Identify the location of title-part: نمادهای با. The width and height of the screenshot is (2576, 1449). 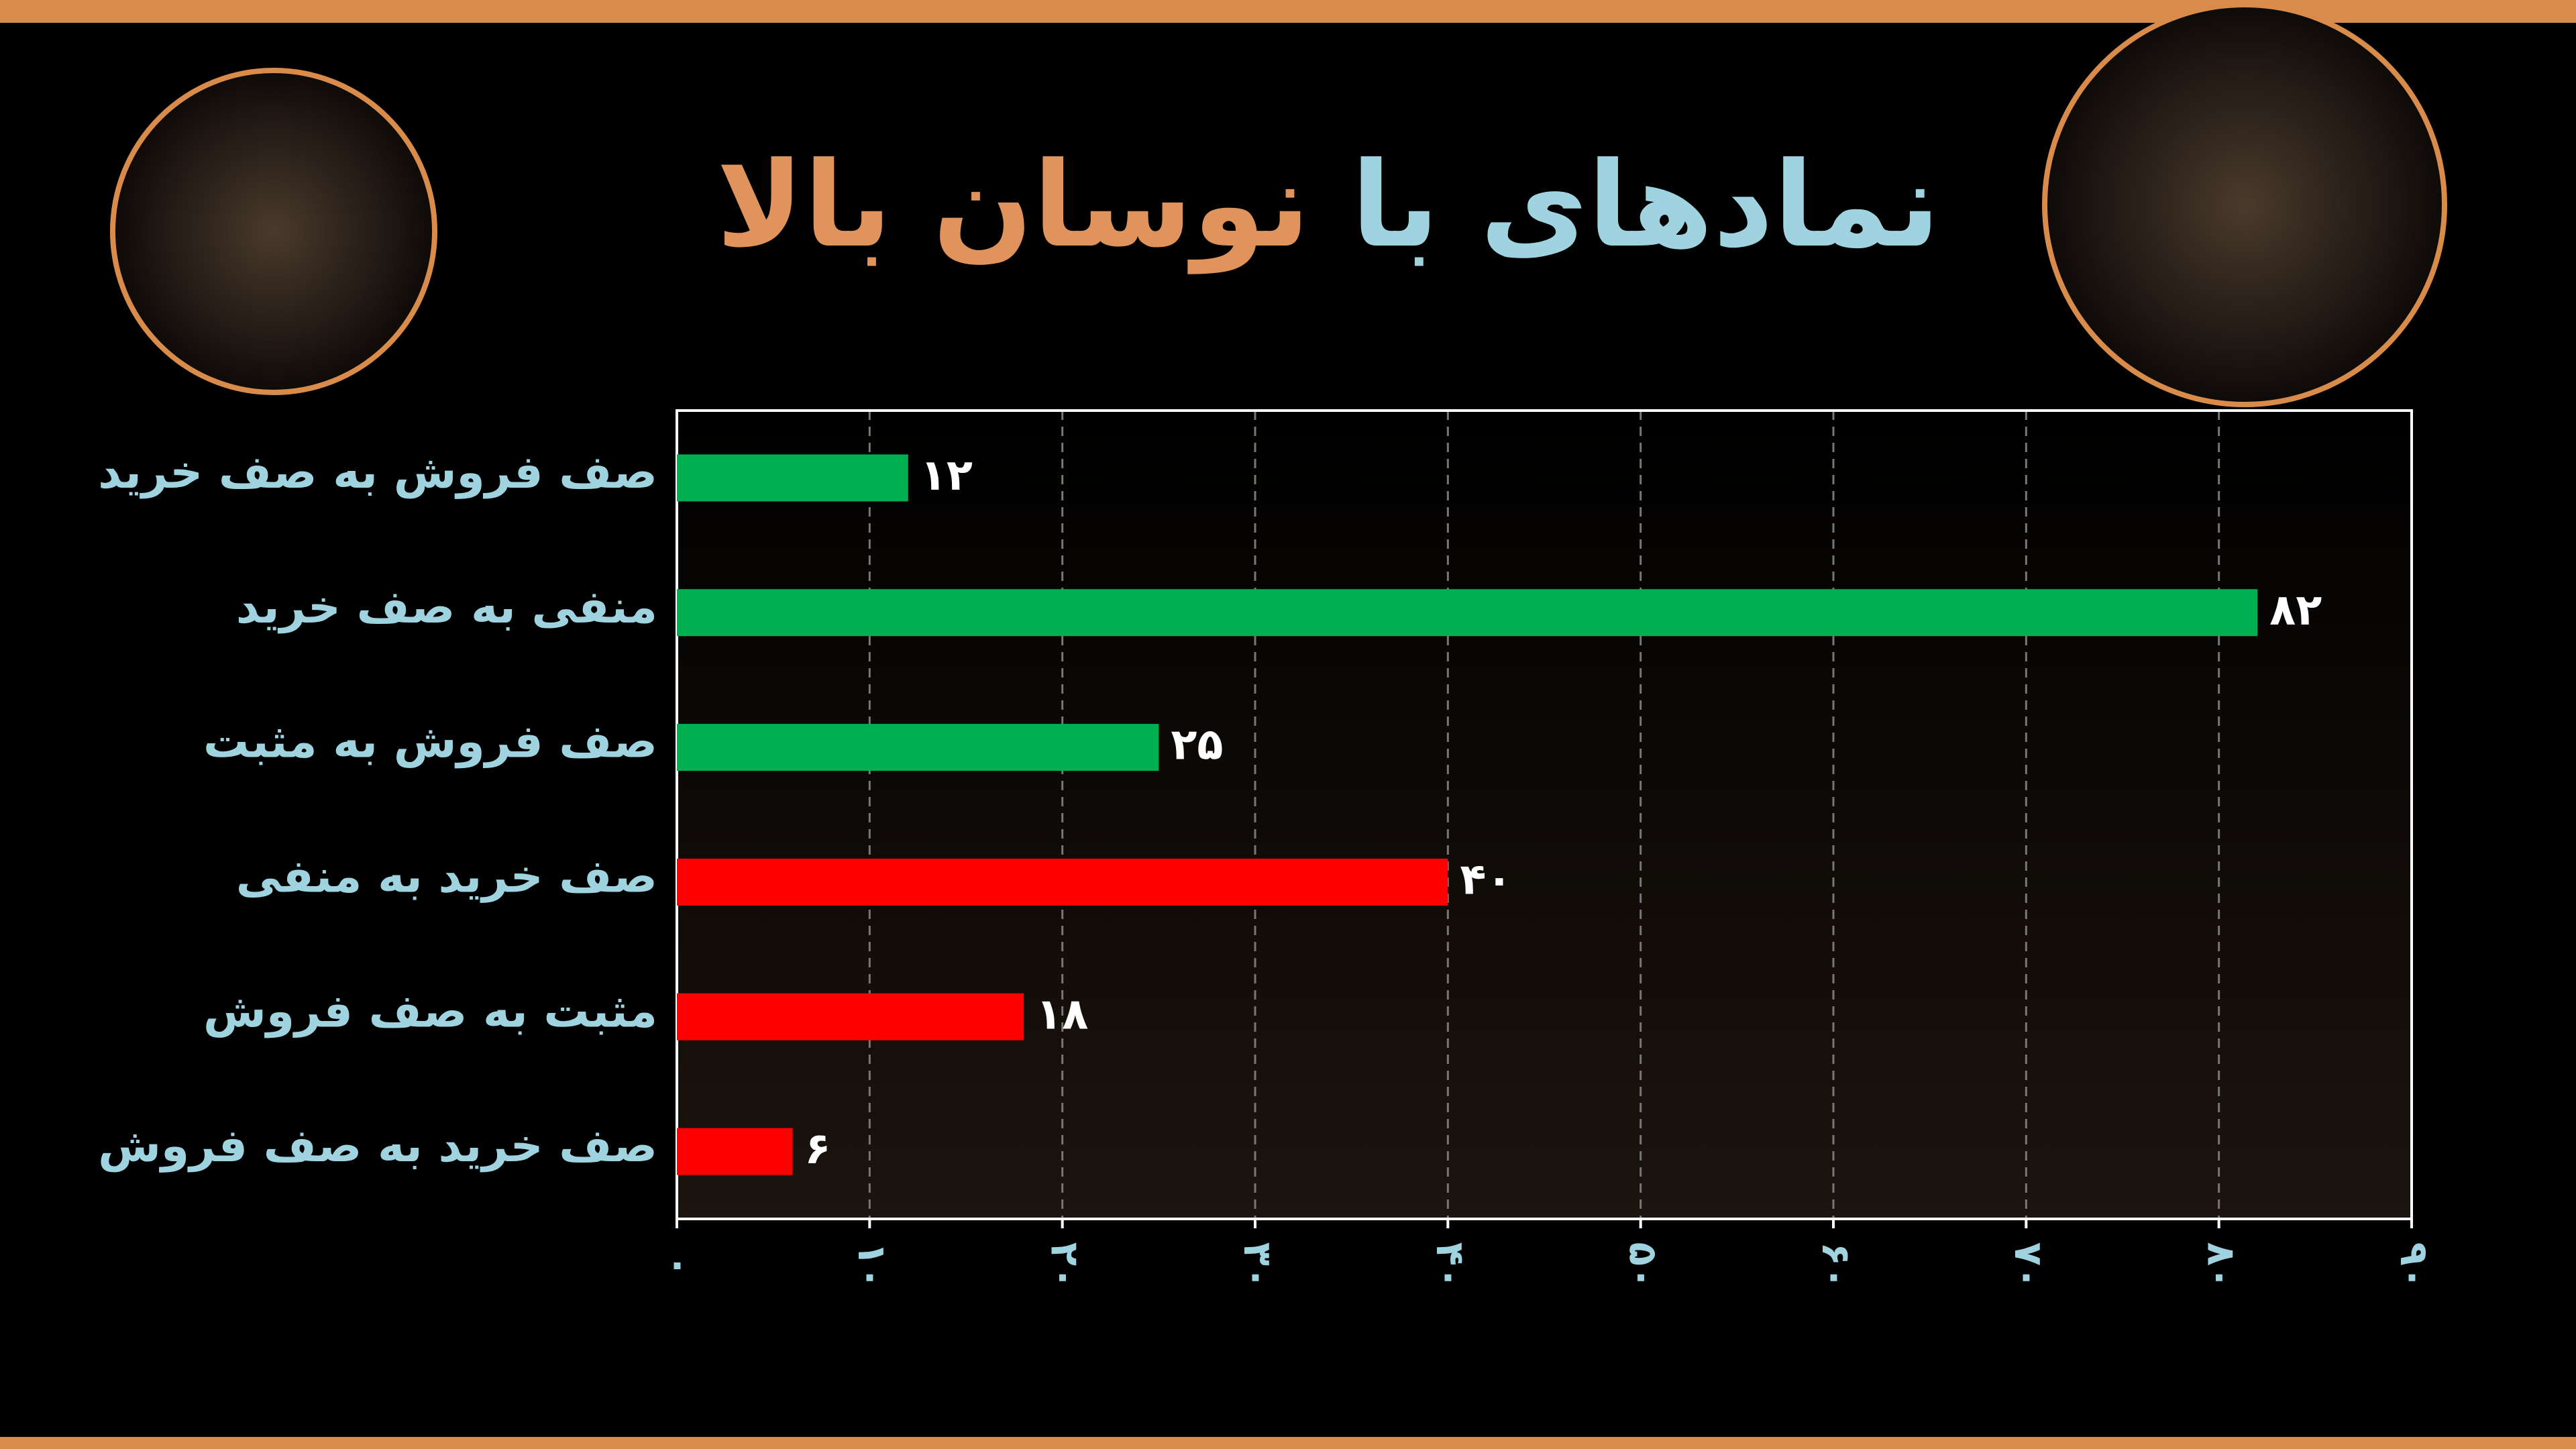
(1645, 206).